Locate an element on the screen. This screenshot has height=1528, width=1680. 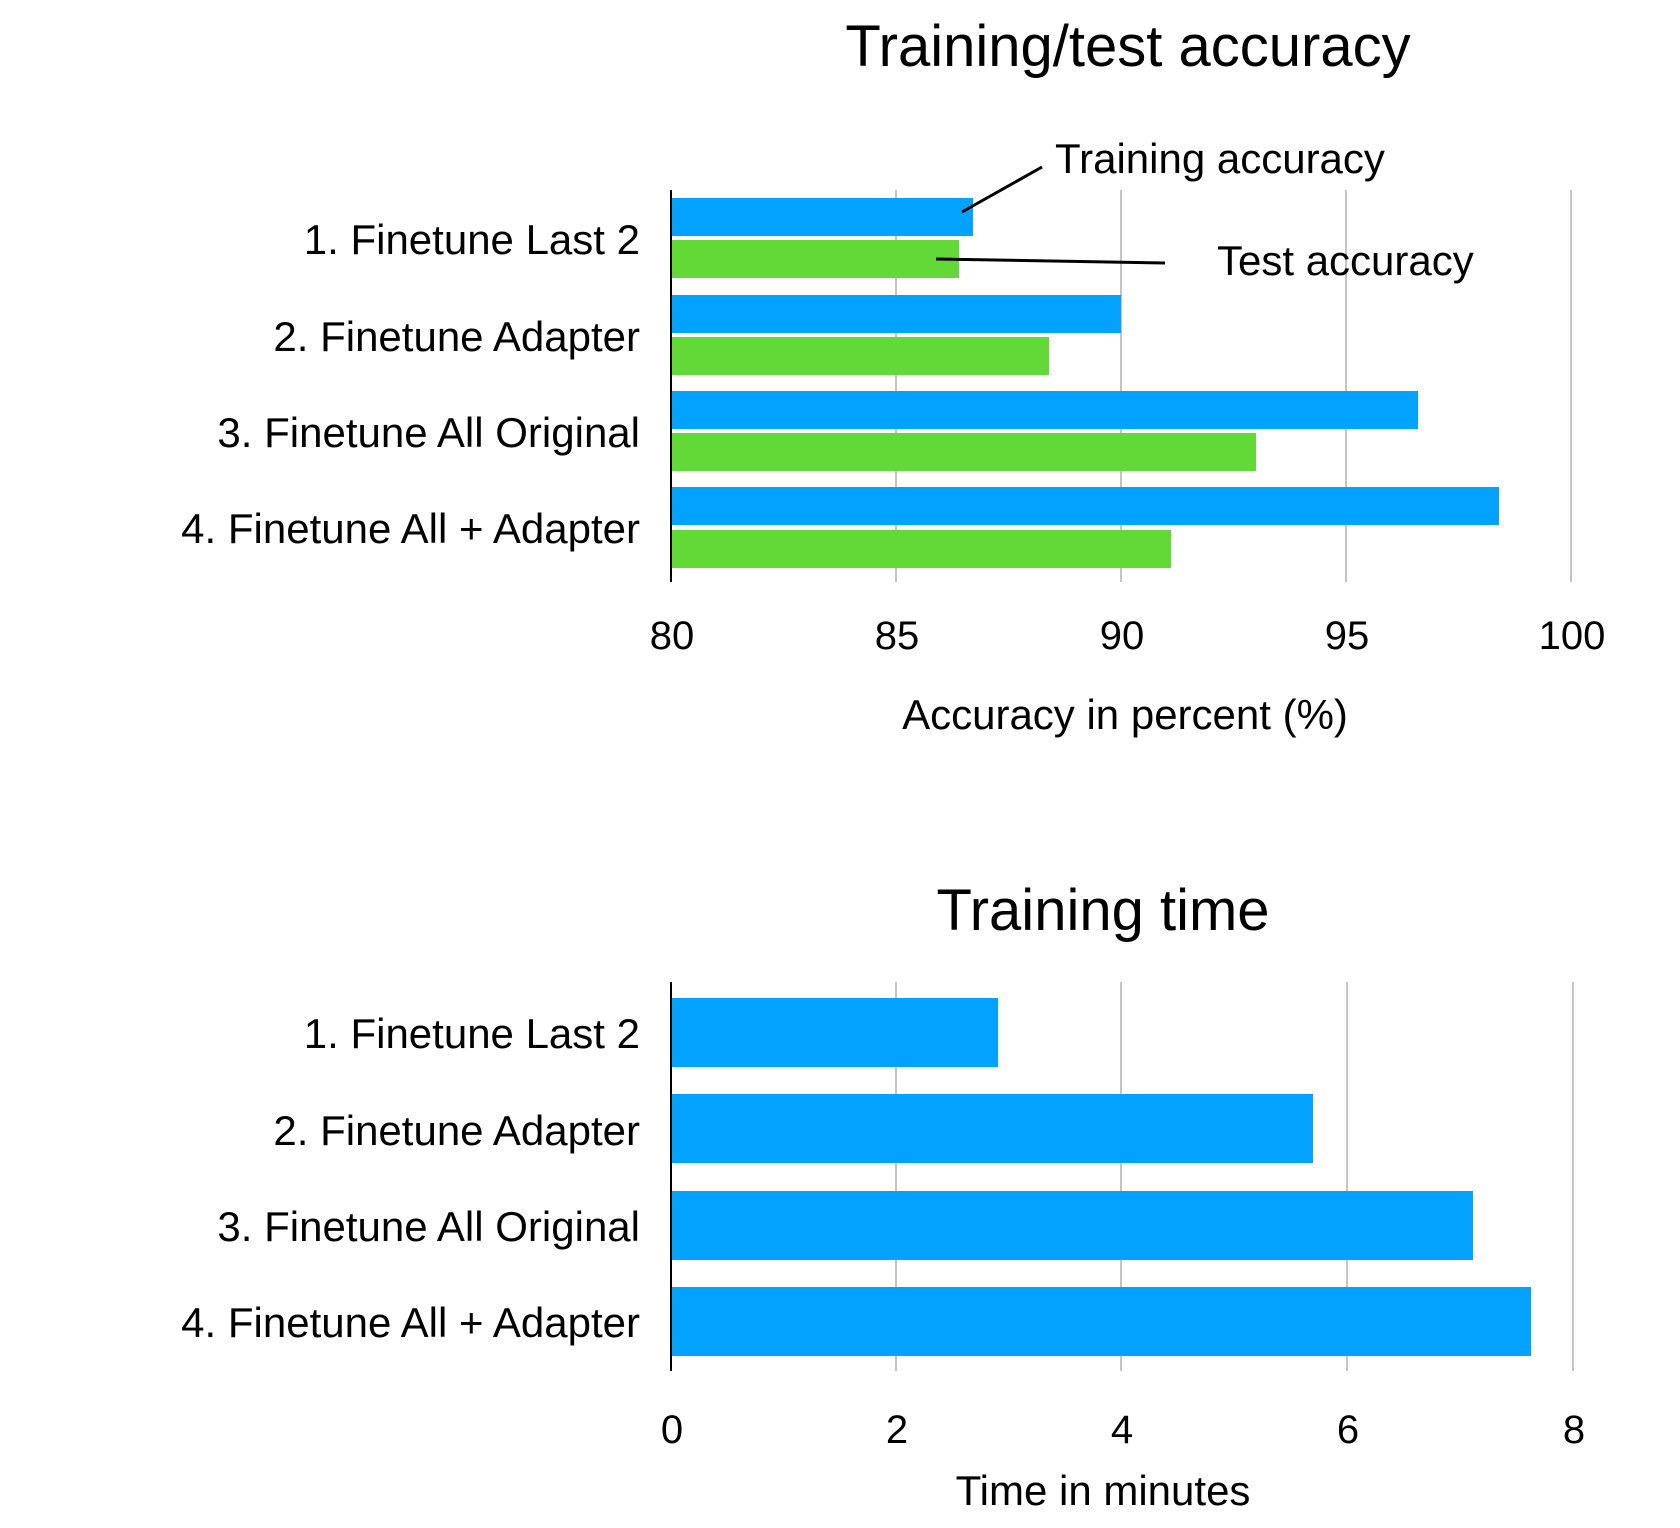
x-tick-label: 100 is located at coordinates (1572, 636).